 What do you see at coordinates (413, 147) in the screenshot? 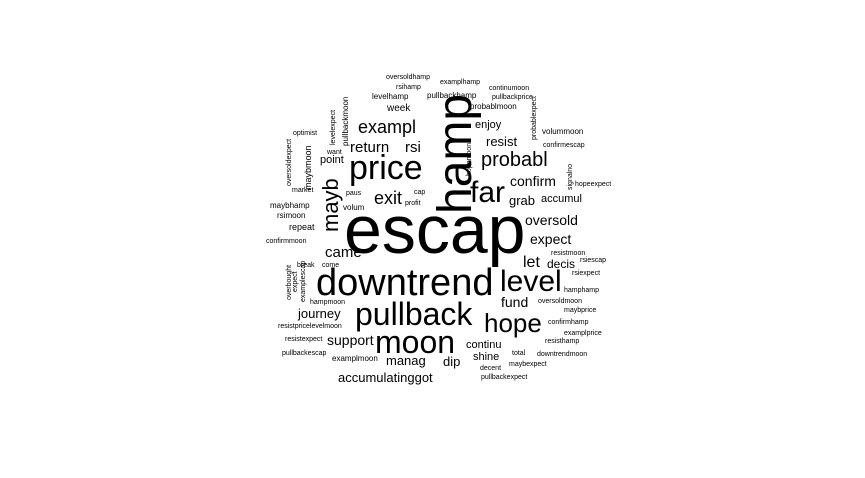
I see `word-rsi: rsi` at bounding box center [413, 147].